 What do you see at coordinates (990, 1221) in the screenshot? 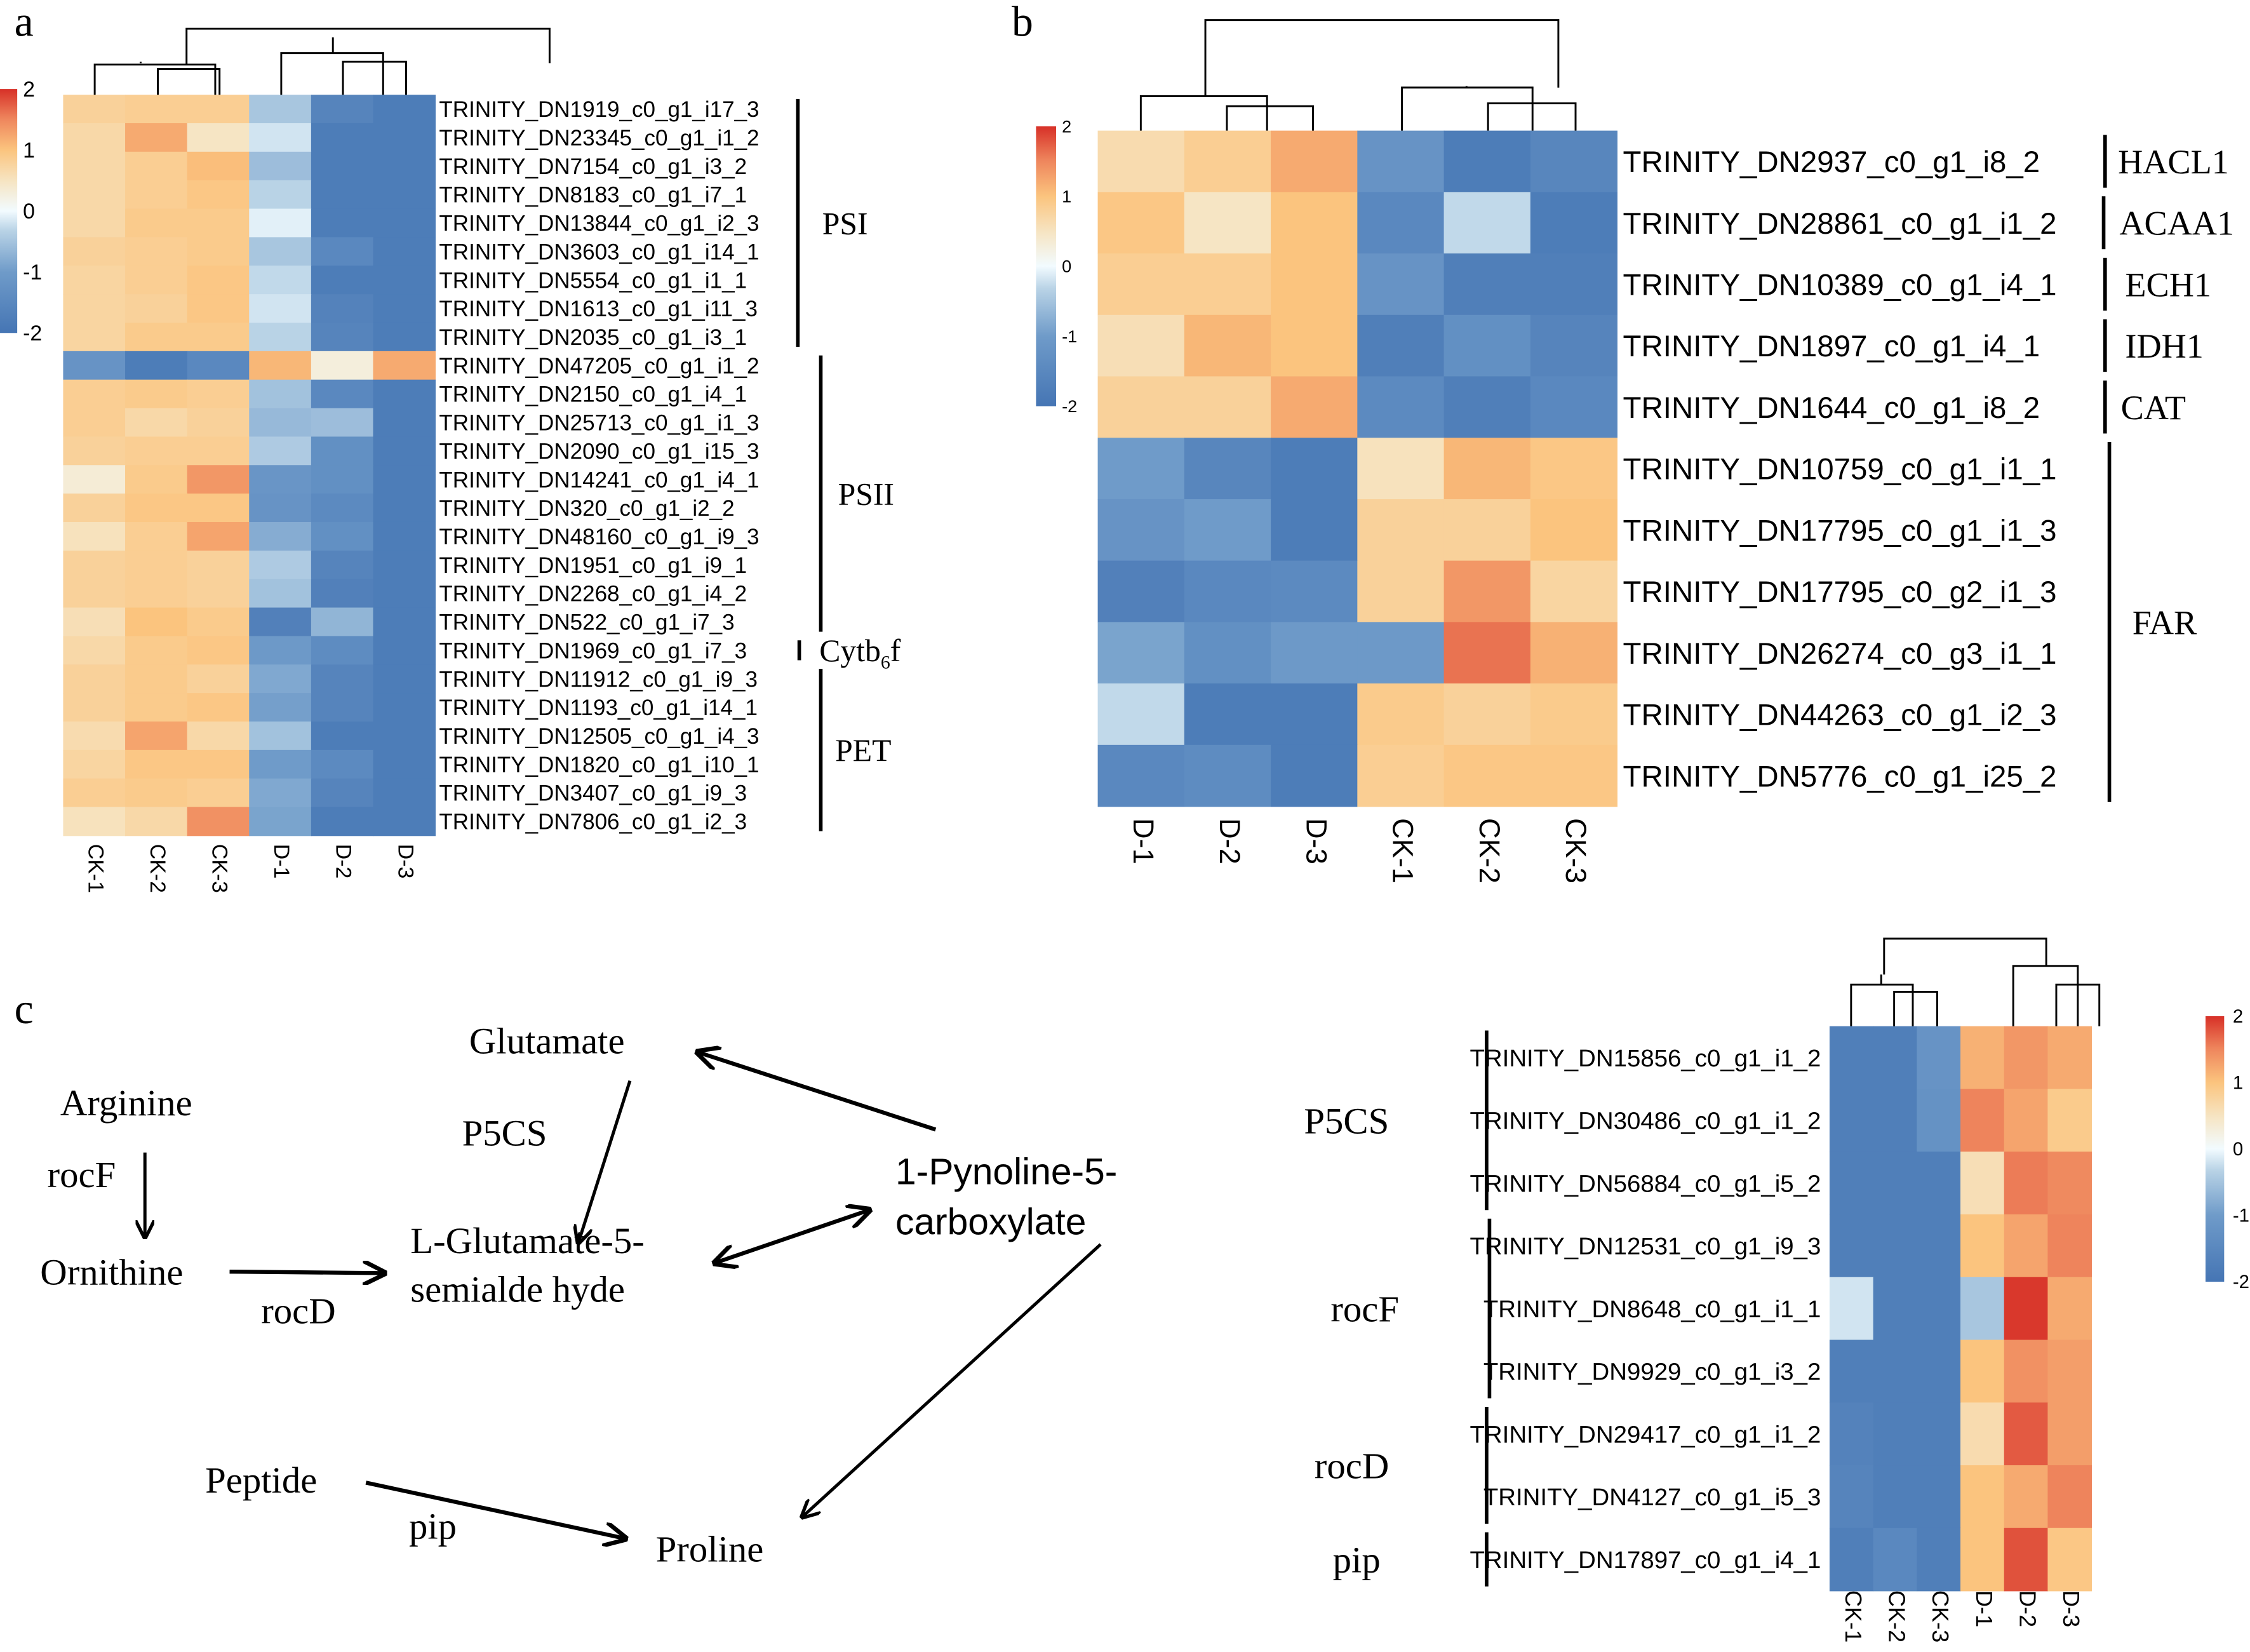
I see `node-p5c-line2: carboxylate` at bounding box center [990, 1221].